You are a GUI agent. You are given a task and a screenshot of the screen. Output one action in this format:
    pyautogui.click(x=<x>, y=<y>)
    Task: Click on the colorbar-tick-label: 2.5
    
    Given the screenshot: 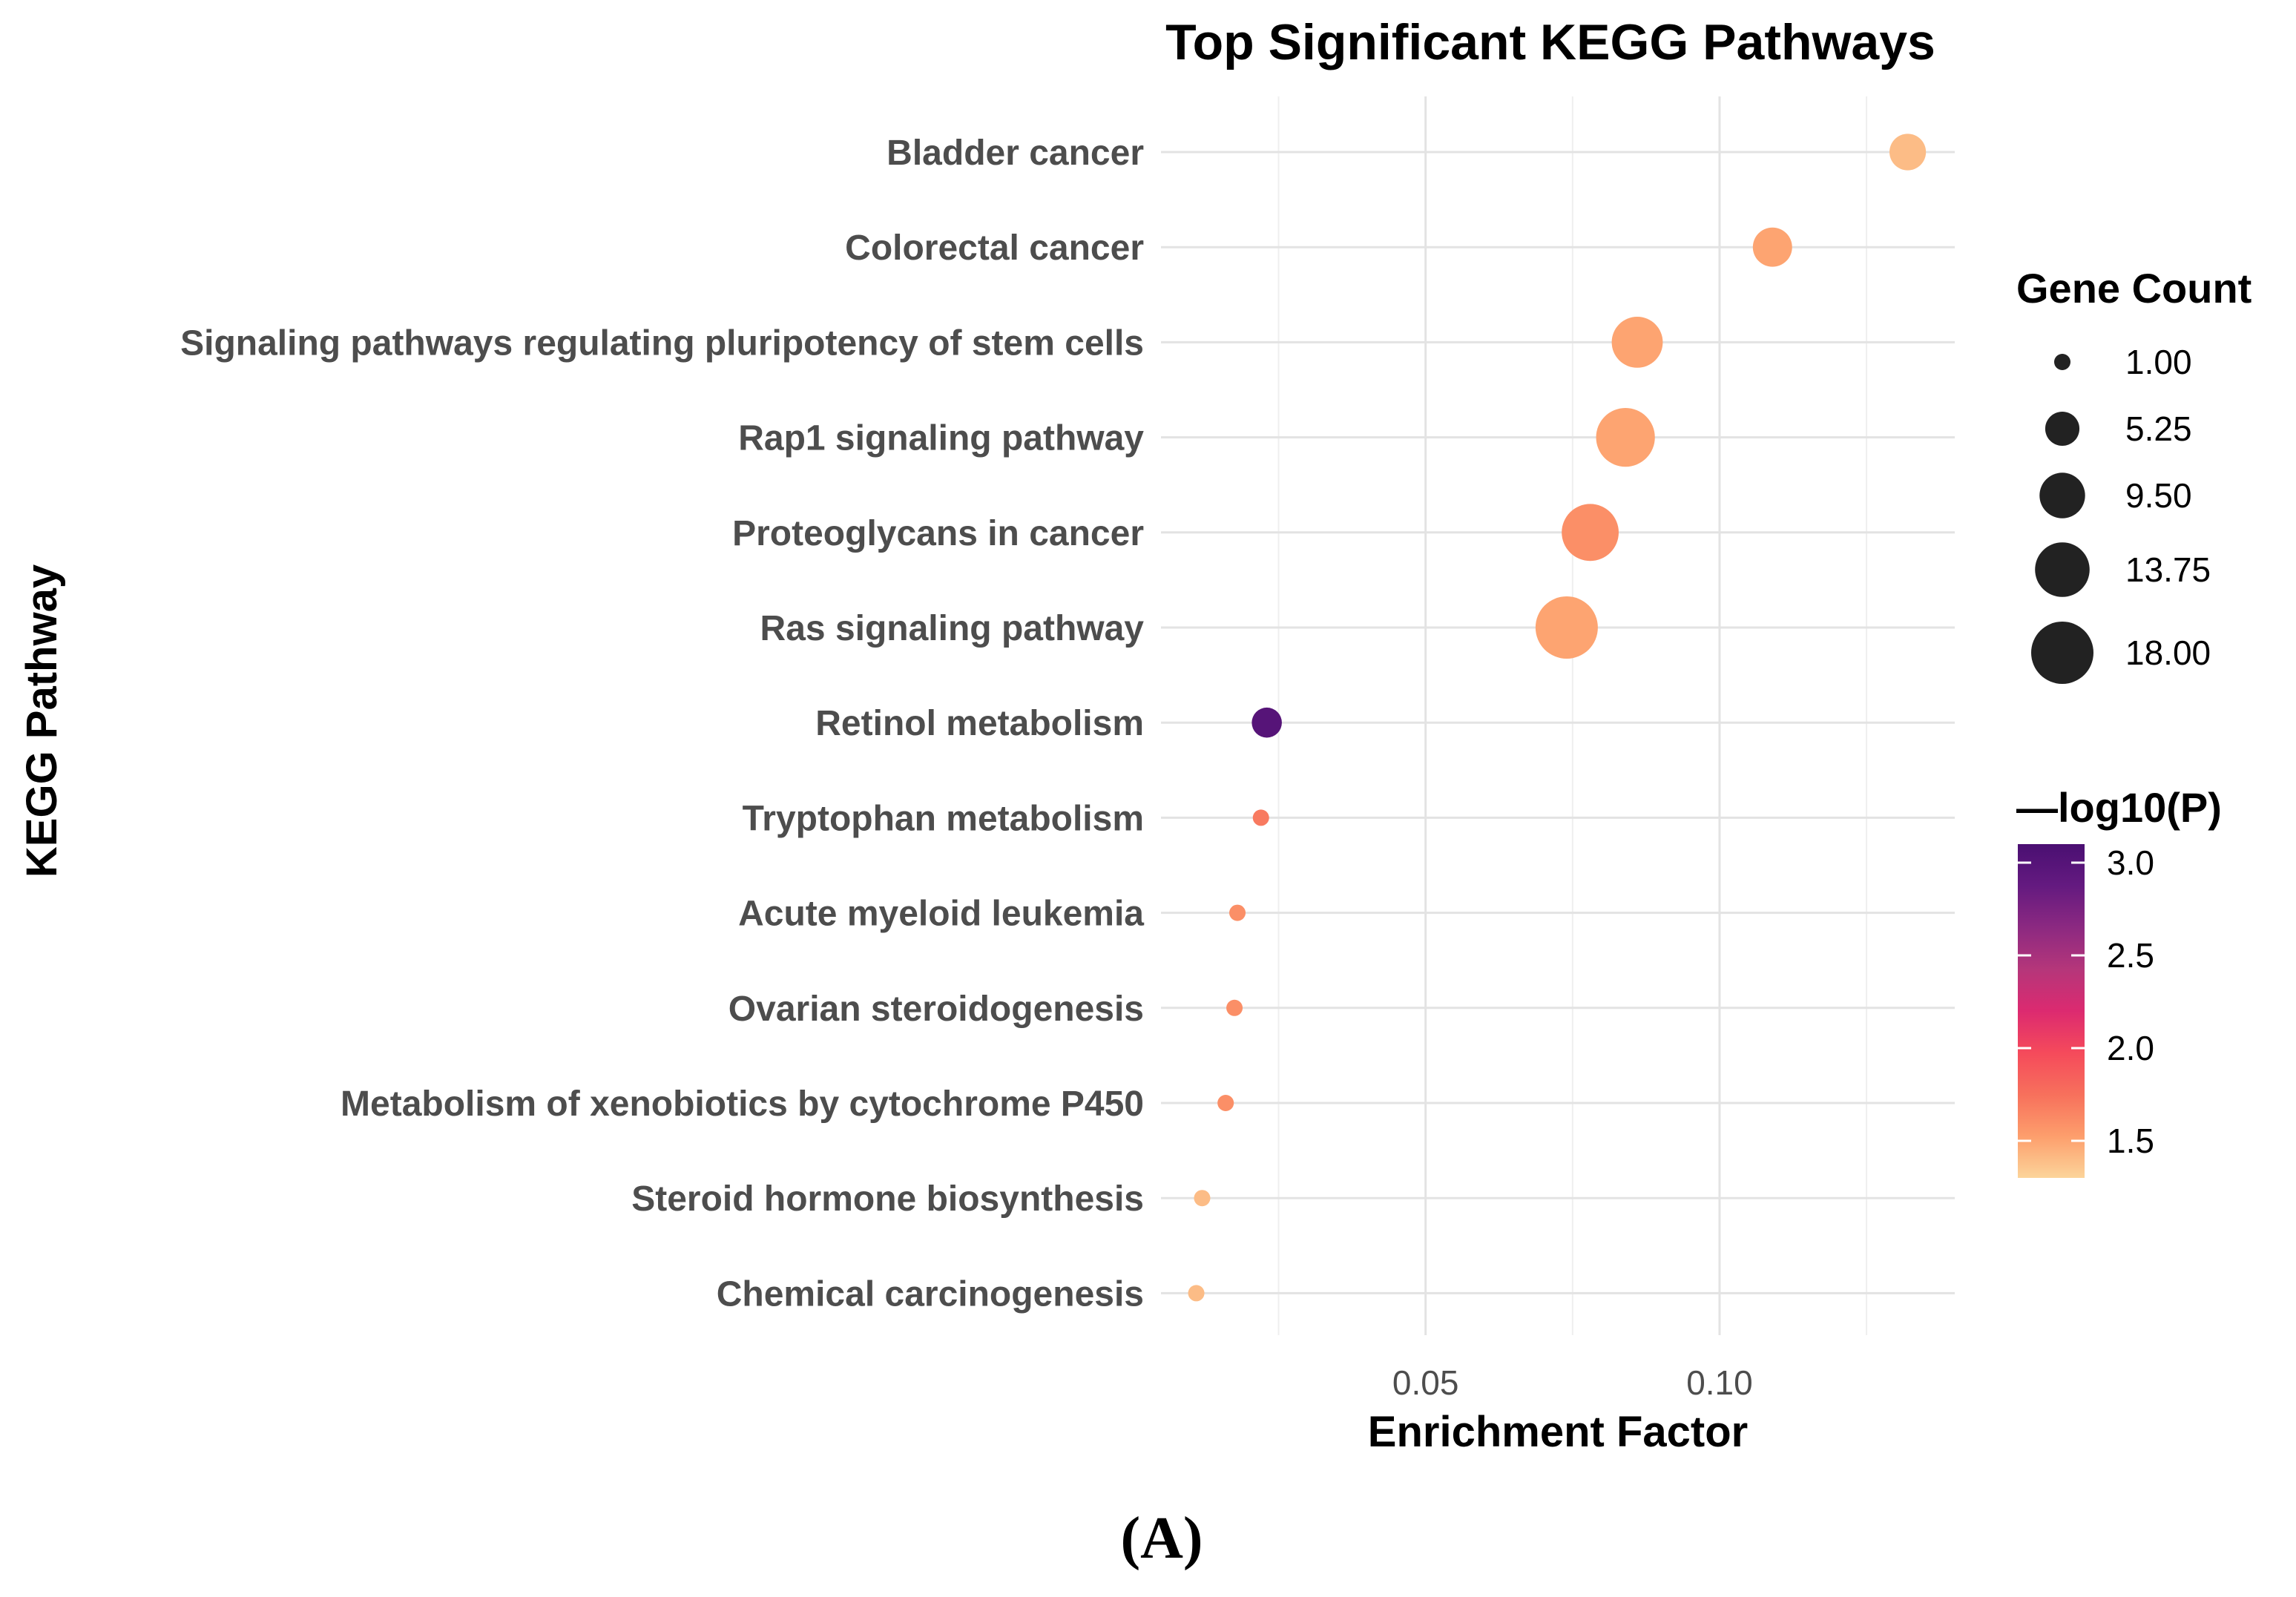 What is the action you would take?
    pyautogui.click(x=2130, y=955)
    